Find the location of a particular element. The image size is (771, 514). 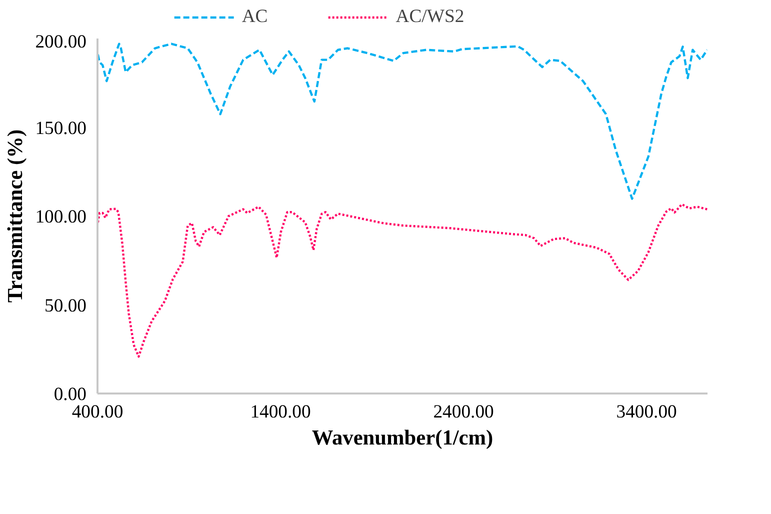

y-tick-label: 200.00 is located at coordinates (61, 42).